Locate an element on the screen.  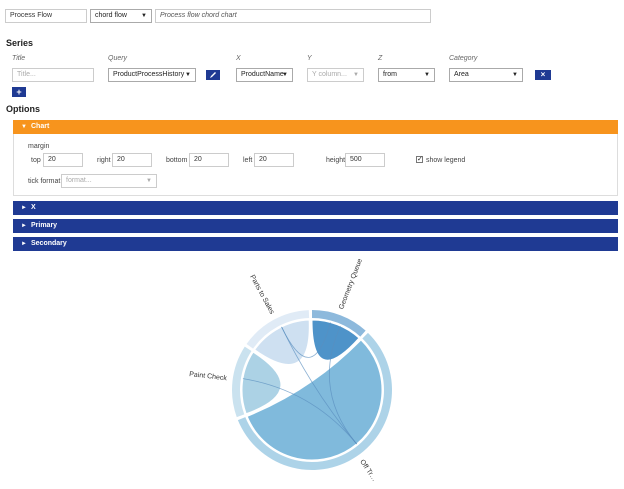
margin-top-label: top is located at coordinates (36, 160).